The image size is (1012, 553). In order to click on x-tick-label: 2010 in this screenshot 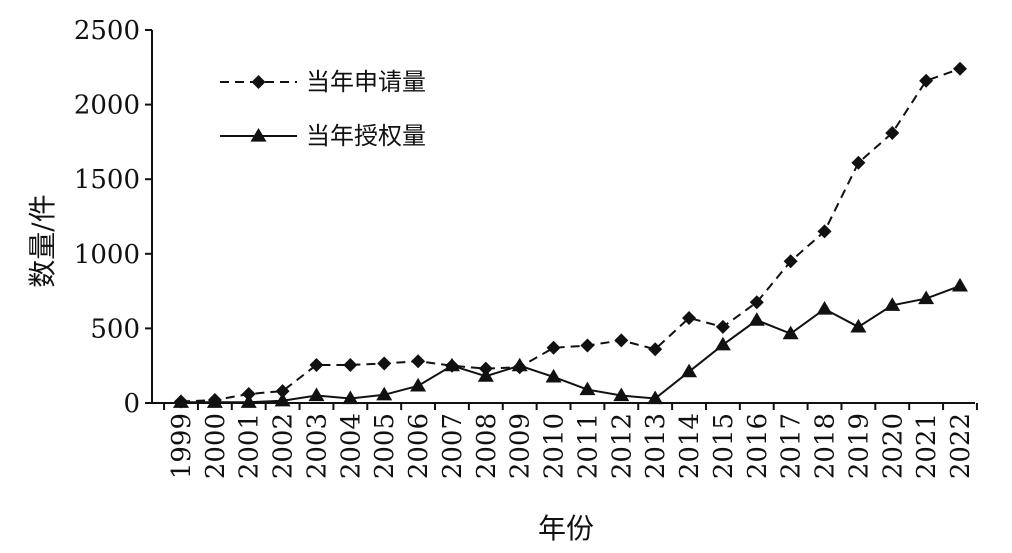, I will do `click(555, 446)`.